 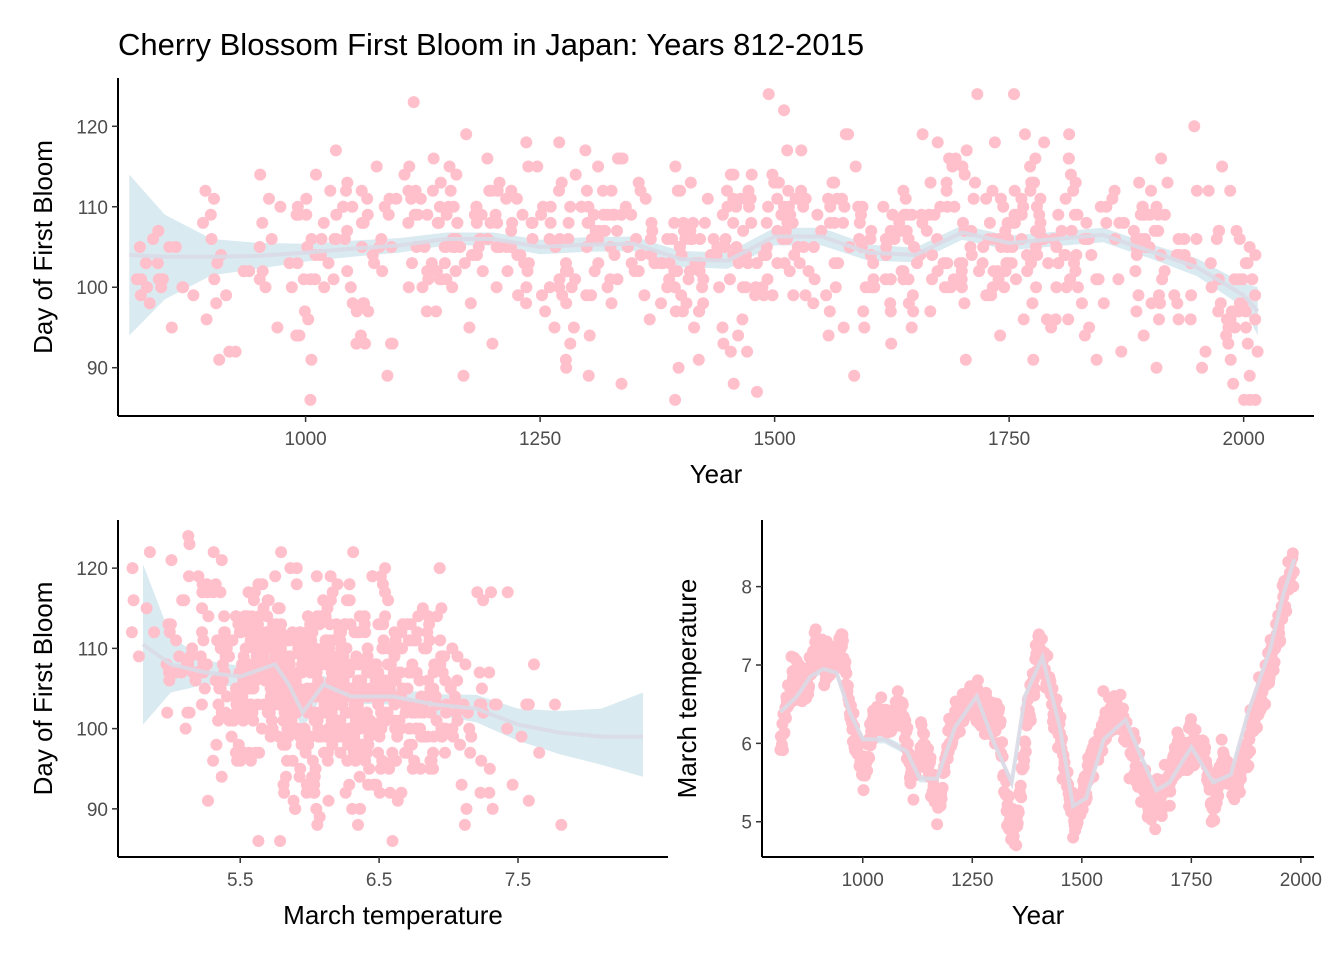 I want to click on x-axis-title: Year, so click(x=716, y=474).